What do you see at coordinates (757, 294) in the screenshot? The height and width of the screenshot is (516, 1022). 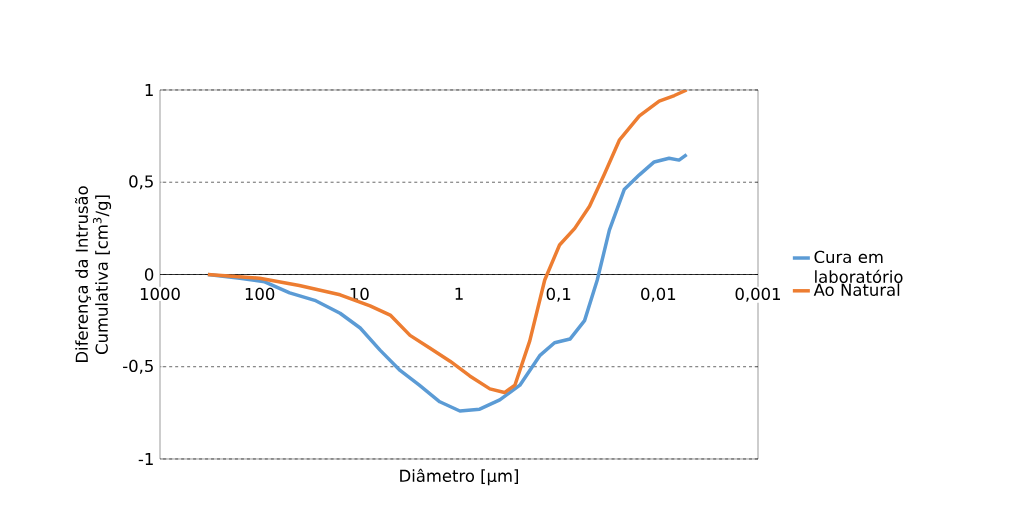 I see `x-tick-label: 0,001` at bounding box center [757, 294].